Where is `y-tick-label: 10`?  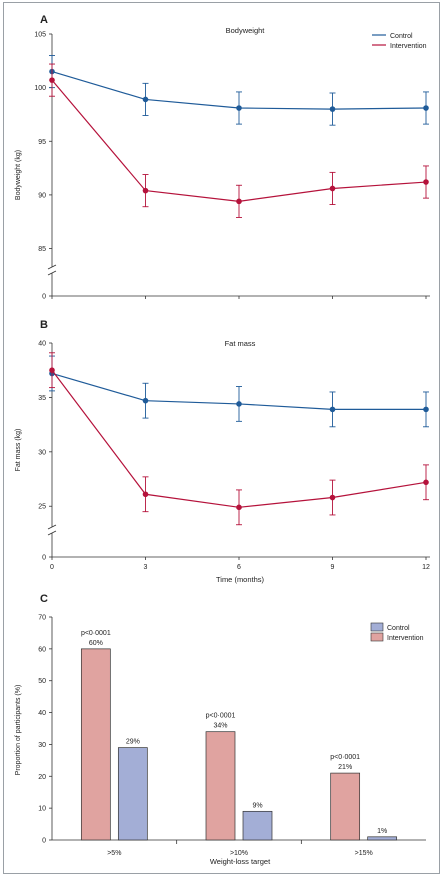 y-tick-label: 10 is located at coordinates (42, 809).